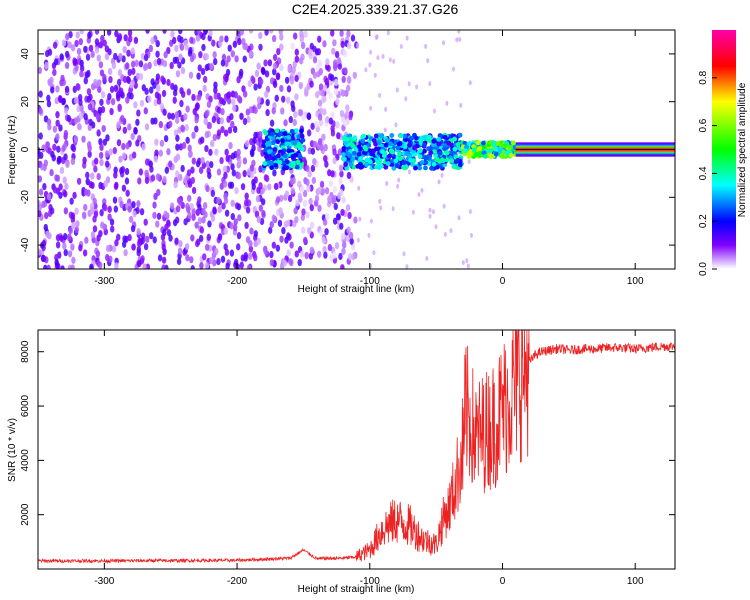 The height and width of the screenshot is (600, 750). I want to click on spectrogram-ytick-label: -40, so click(25, 244).